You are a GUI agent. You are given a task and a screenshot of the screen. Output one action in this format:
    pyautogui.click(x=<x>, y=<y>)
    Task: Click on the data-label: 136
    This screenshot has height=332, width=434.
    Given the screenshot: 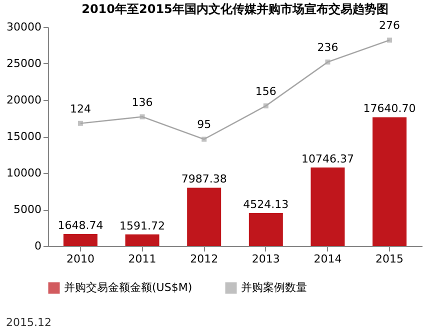 What is the action you would take?
    pyautogui.click(x=142, y=102)
    